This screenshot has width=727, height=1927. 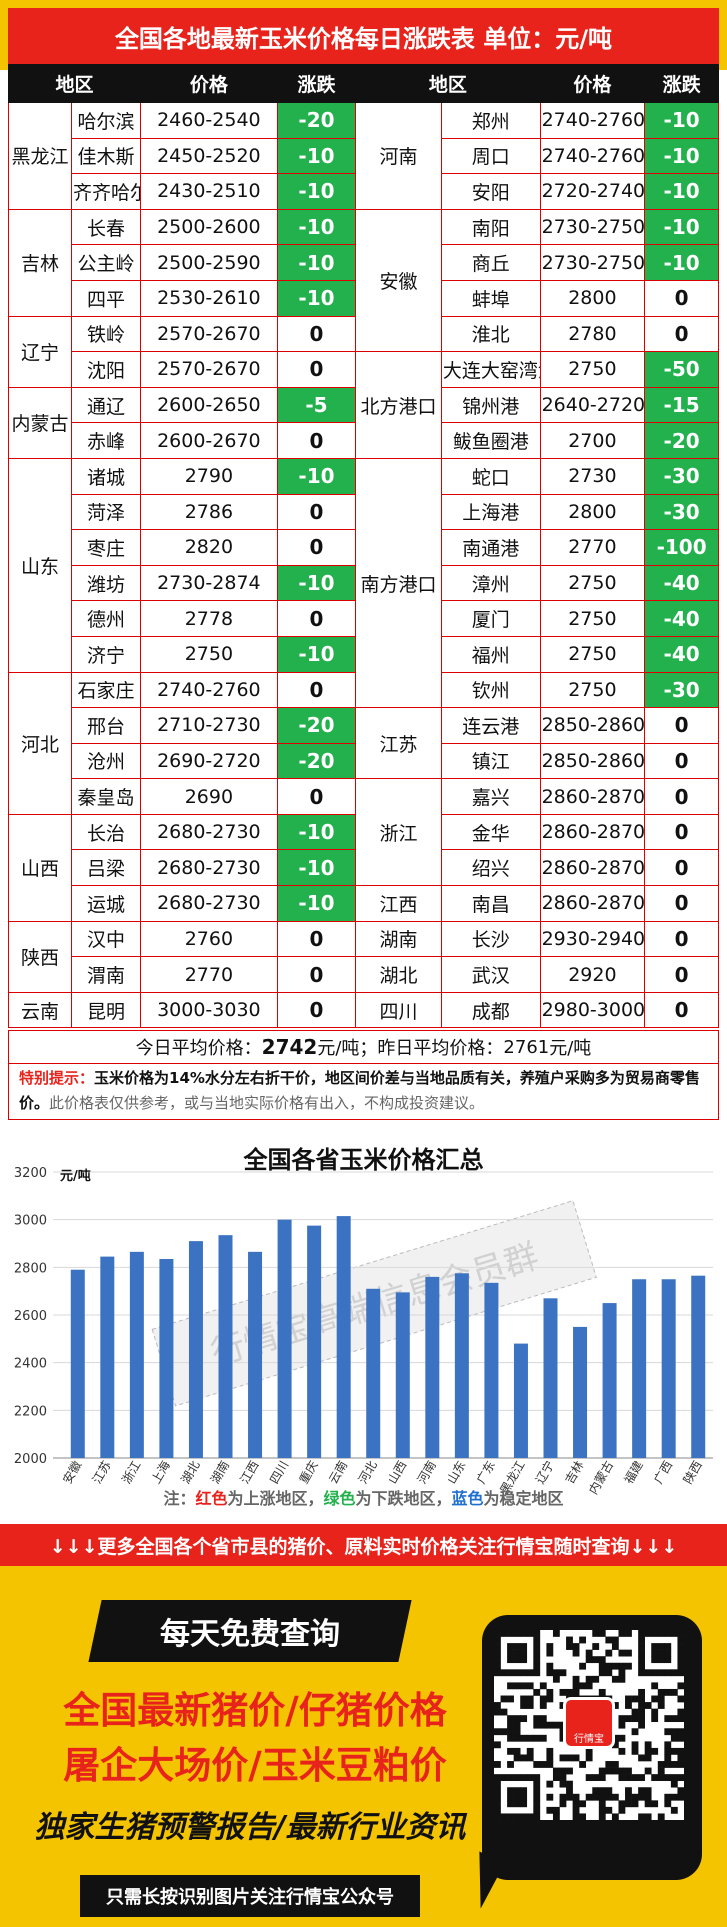 I want to click on region-cell: 辽宁, so click(x=40, y=351).